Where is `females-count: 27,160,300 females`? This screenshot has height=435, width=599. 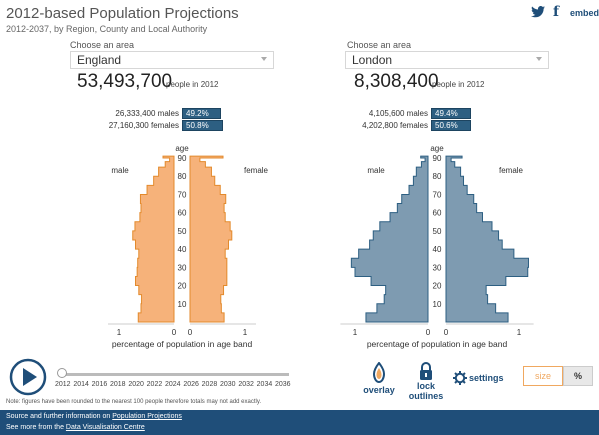
females-count: 27,160,300 females is located at coordinates (143, 125).